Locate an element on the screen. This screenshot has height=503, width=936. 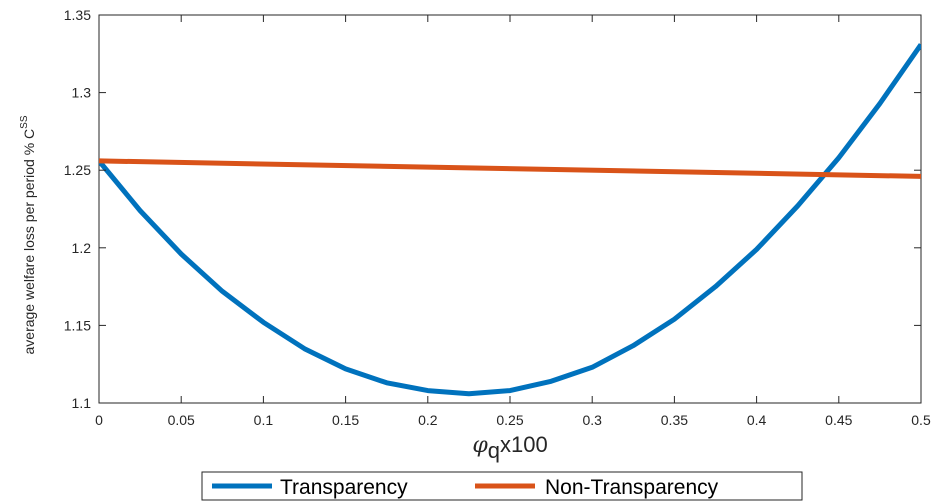
x-axis-label-suffix: x100 is located at coordinates (524, 444).